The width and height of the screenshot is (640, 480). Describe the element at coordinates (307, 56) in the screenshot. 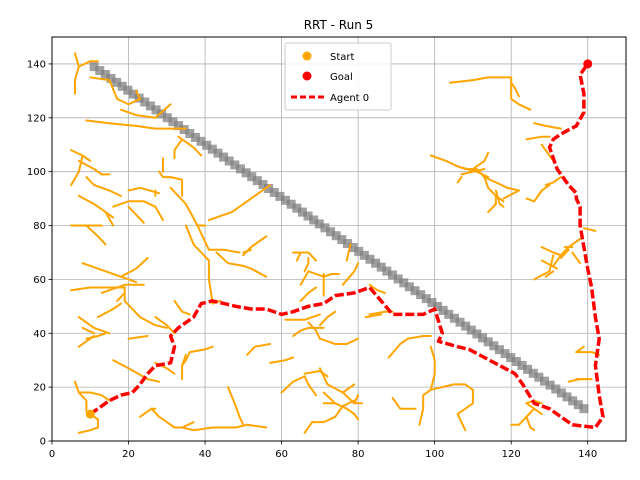

I see `legend-start-marker` at that location.